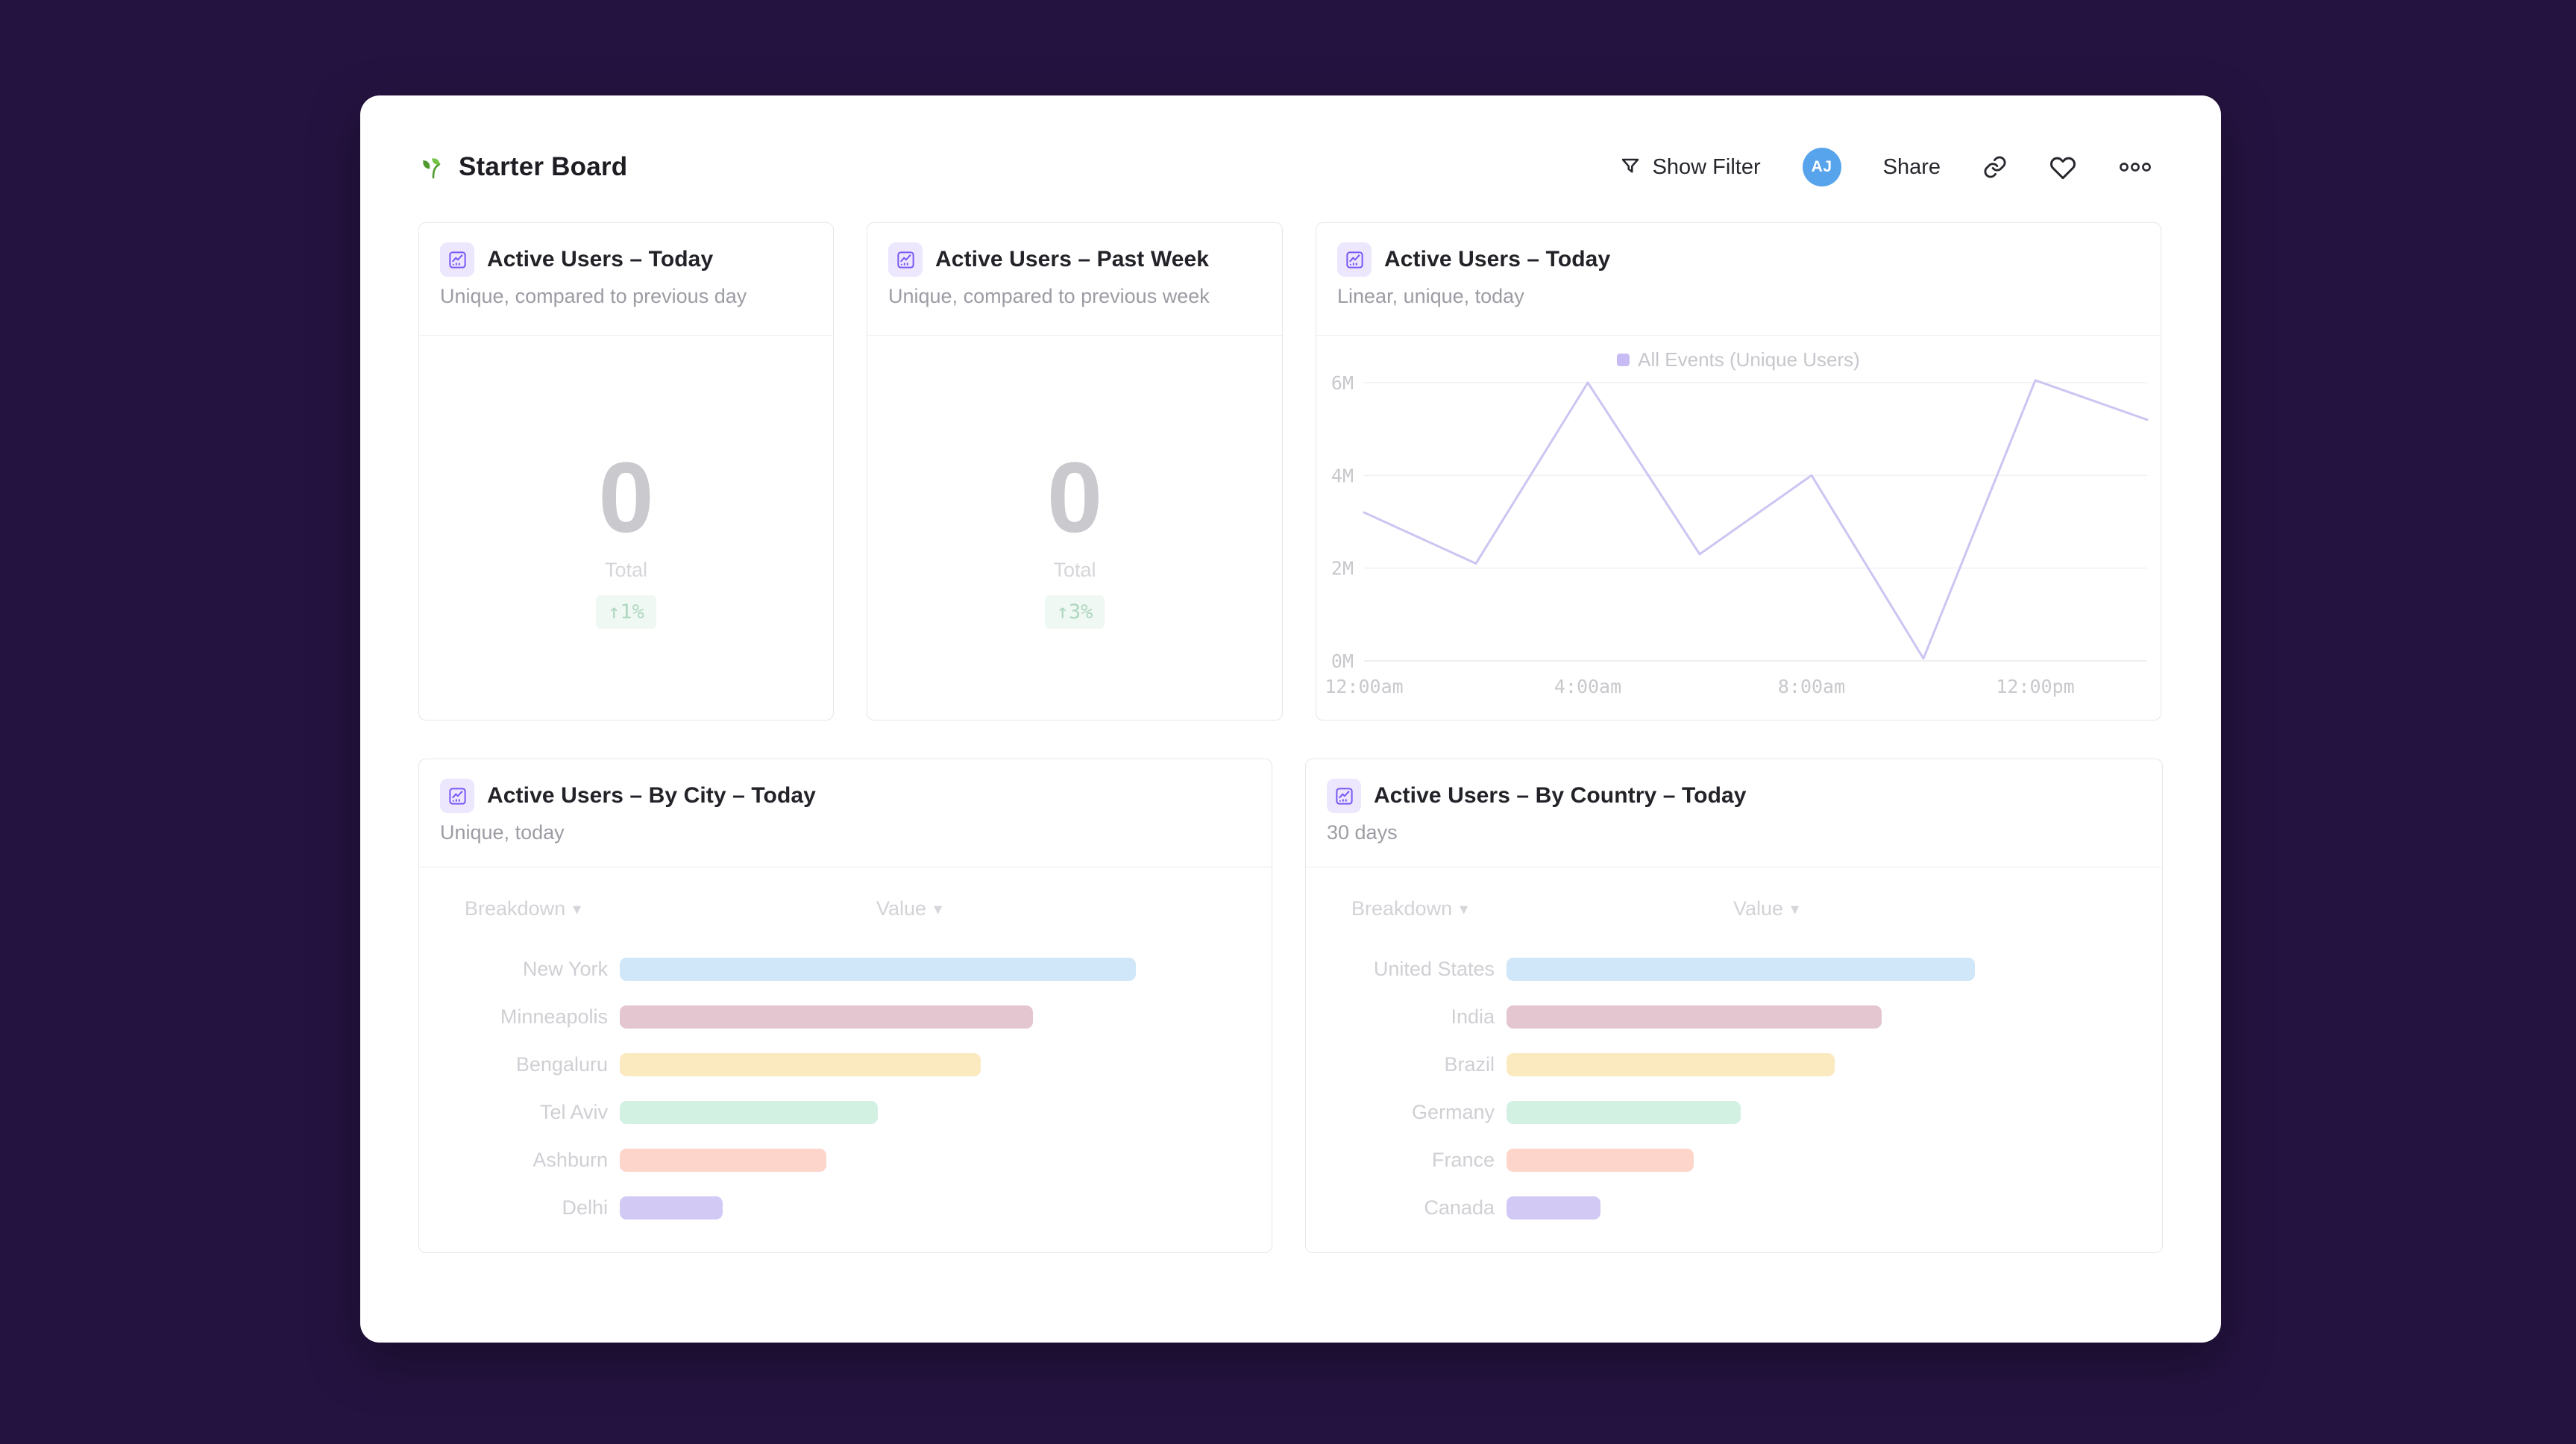  What do you see at coordinates (2035, 687) in the screenshot?
I see `x-axis-tick-label: 12:00pm` at bounding box center [2035, 687].